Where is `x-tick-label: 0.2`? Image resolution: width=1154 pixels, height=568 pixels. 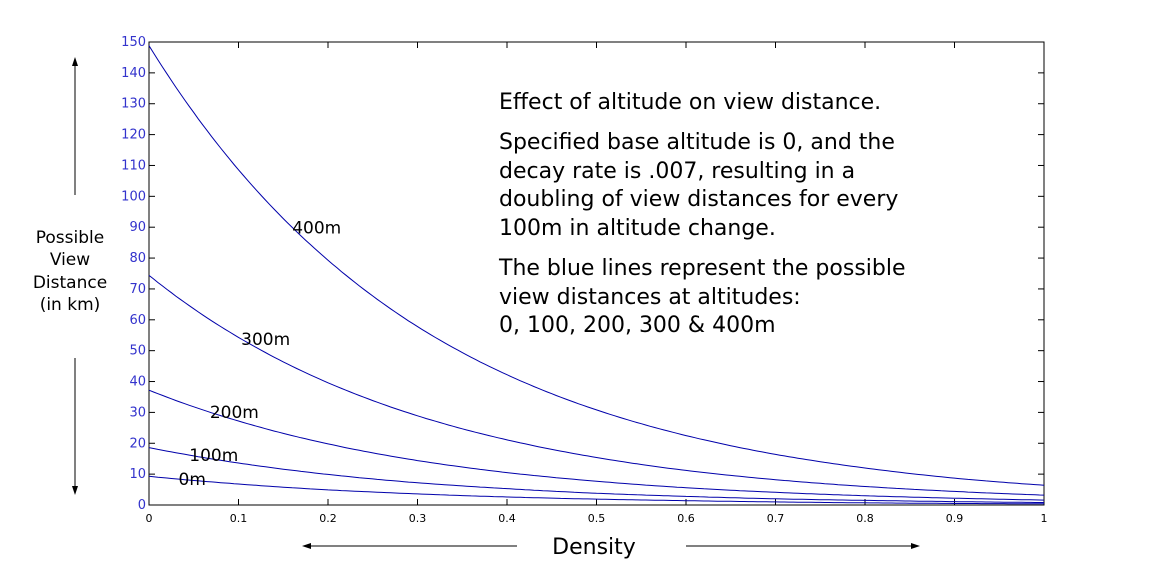 x-tick-label: 0.2 is located at coordinates (328, 518).